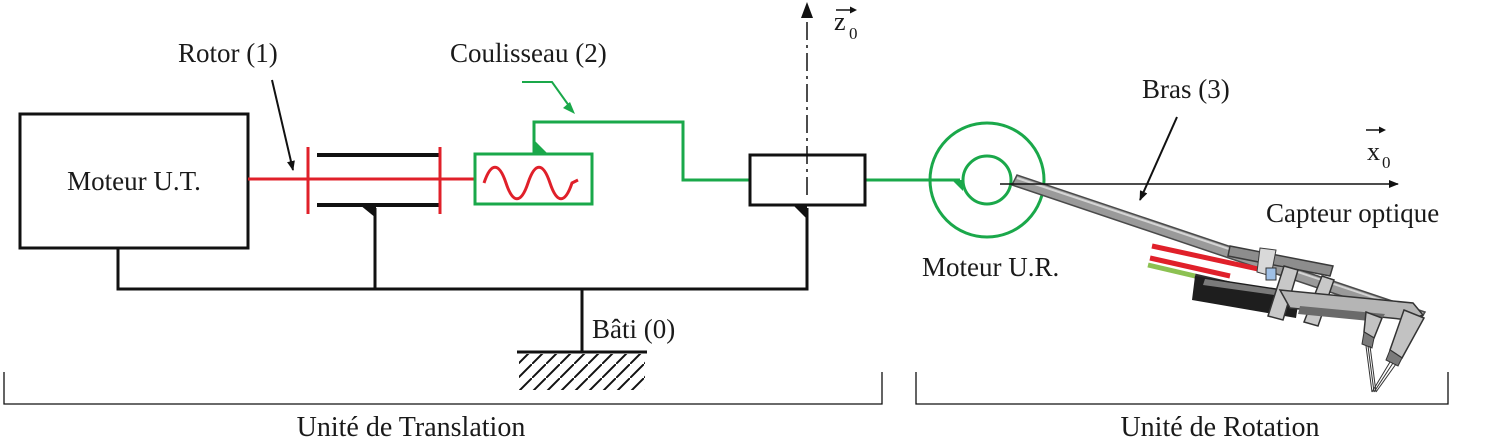 Image resolution: width=1492 pixels, height=438 pixels. What do you see at coordinates (541, 147) in the screenshot?
I see `slider-weld-wedge` at bounding box center [541, 147].